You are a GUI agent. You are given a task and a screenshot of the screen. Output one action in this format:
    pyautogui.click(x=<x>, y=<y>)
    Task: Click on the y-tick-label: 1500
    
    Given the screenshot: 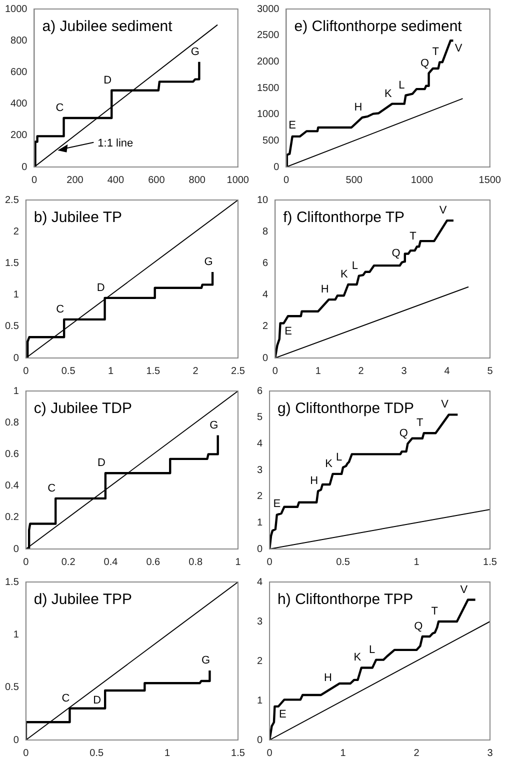 What is the action you would take?
    pyautogui.click(x=268, y=88)
    